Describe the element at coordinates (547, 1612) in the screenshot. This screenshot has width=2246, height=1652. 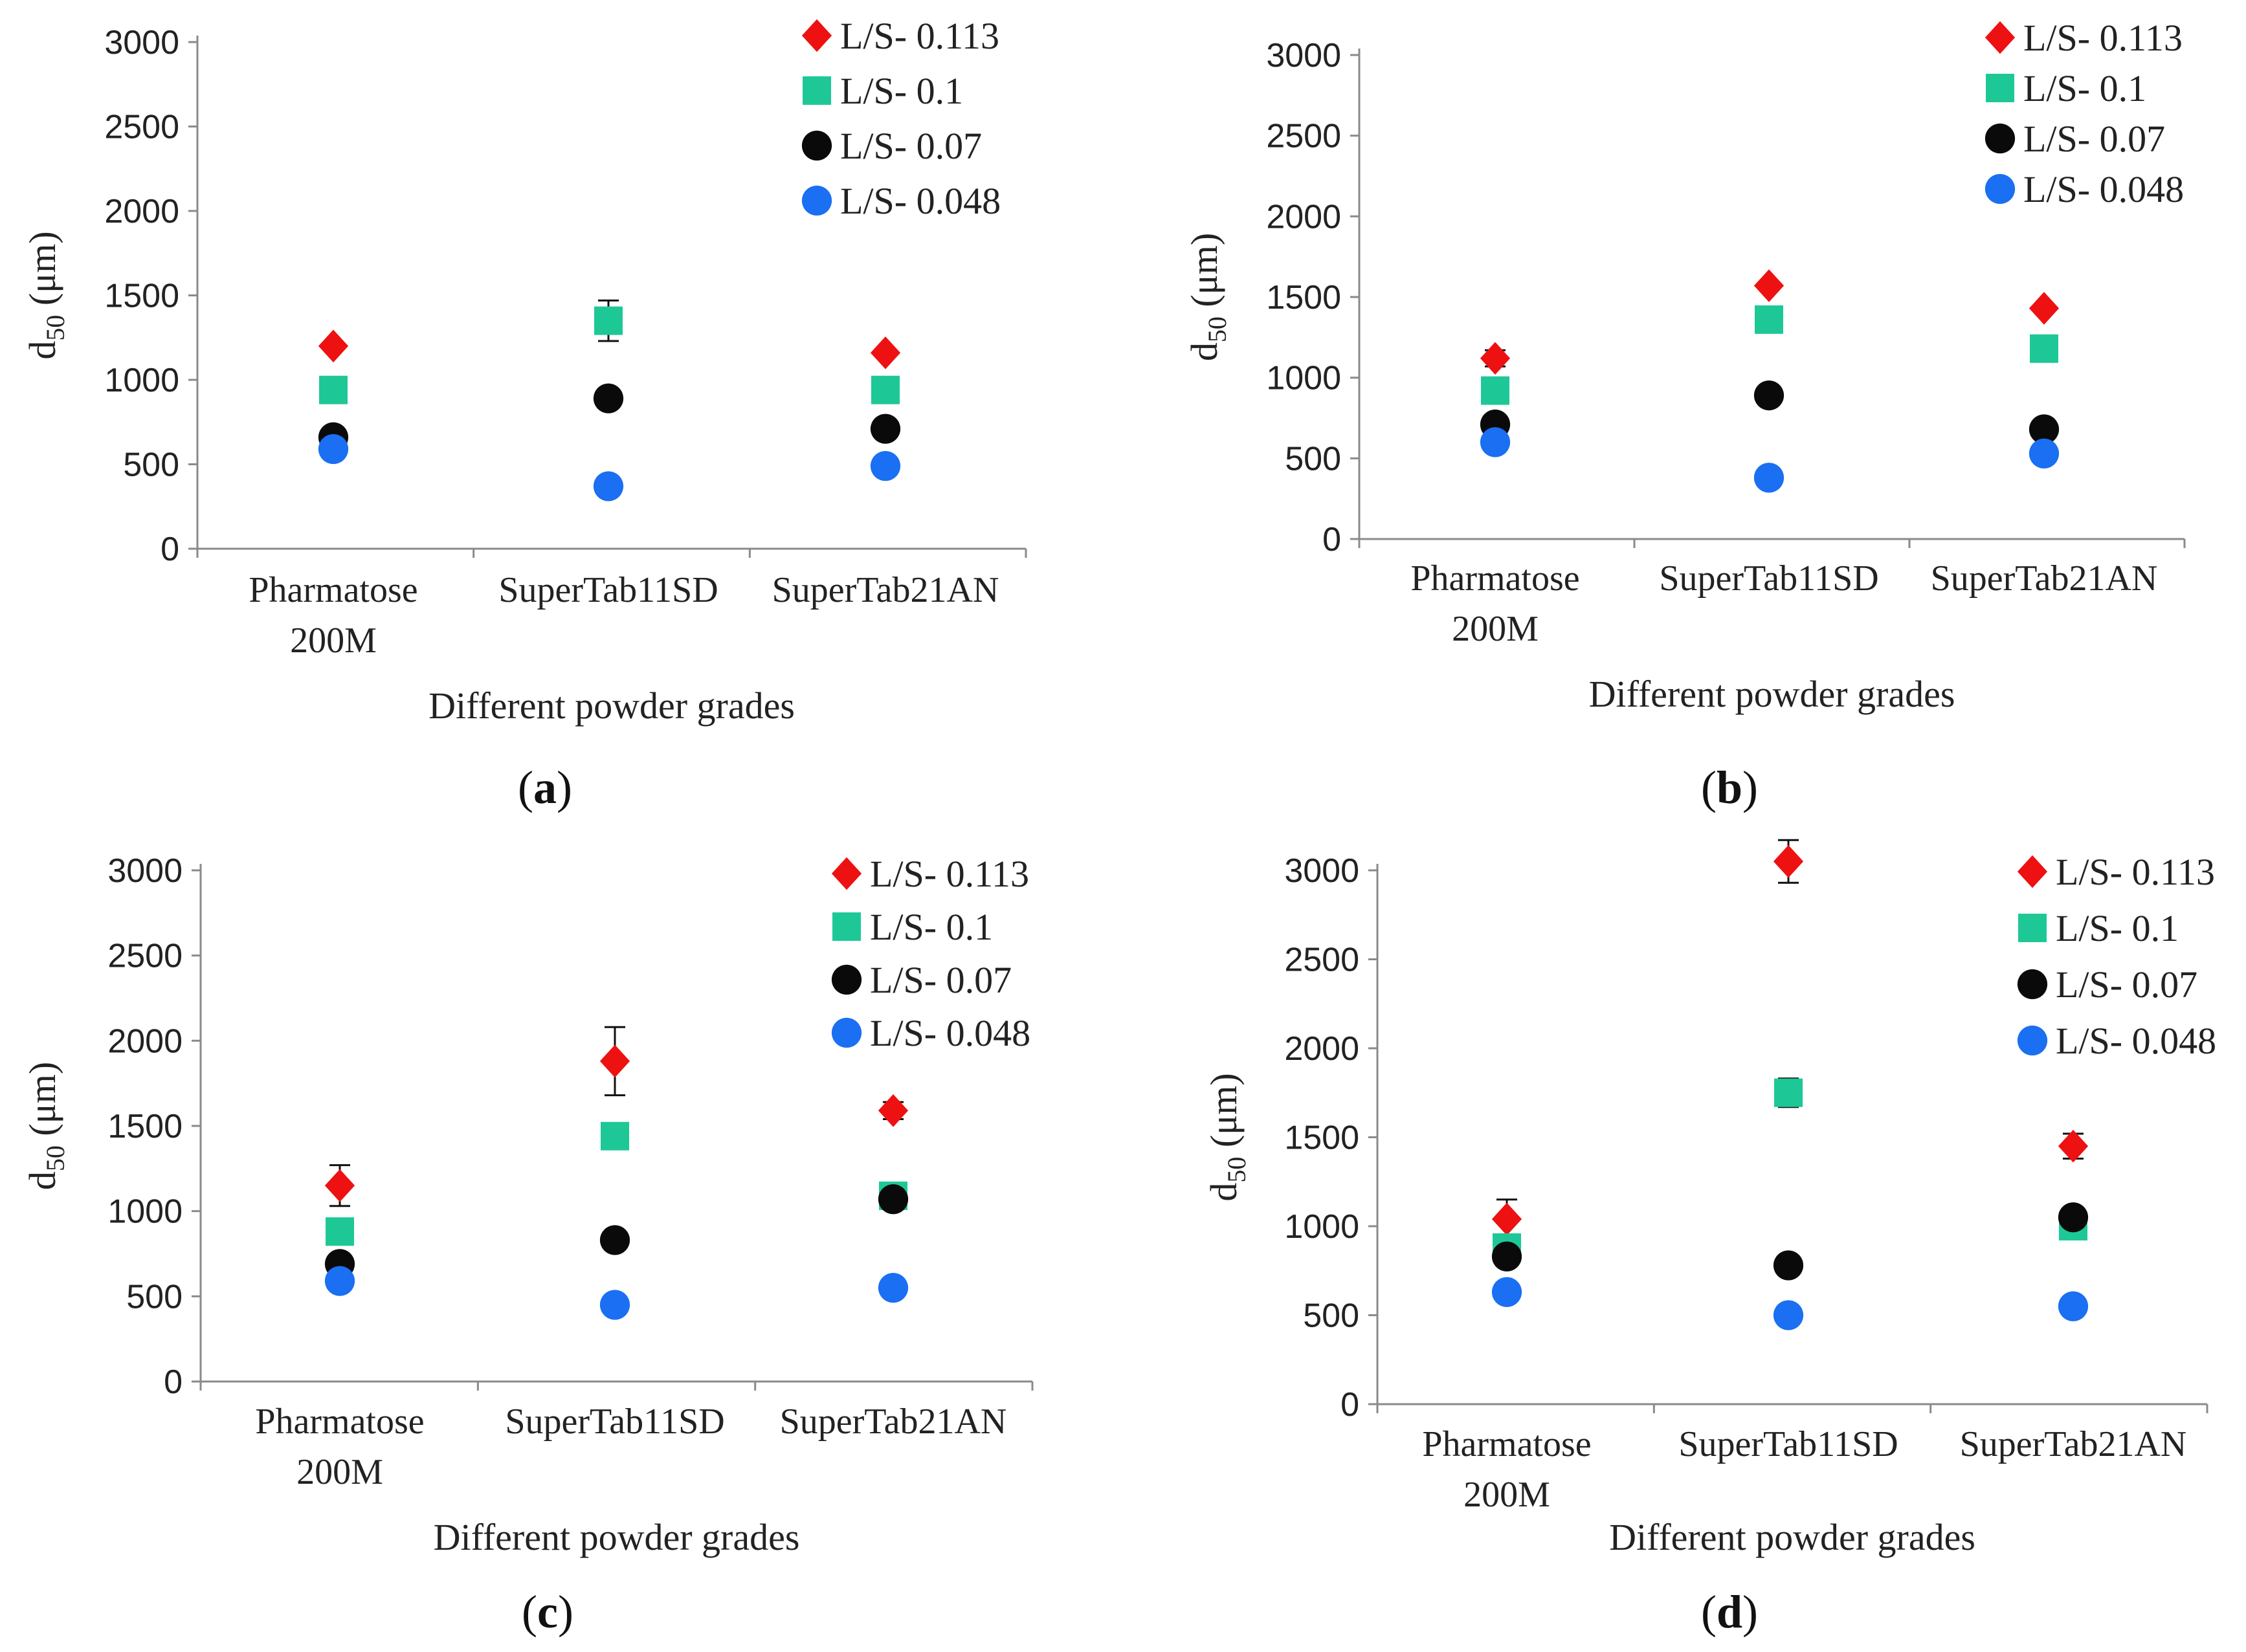
I see `panel-label-c: (c)` at that location.